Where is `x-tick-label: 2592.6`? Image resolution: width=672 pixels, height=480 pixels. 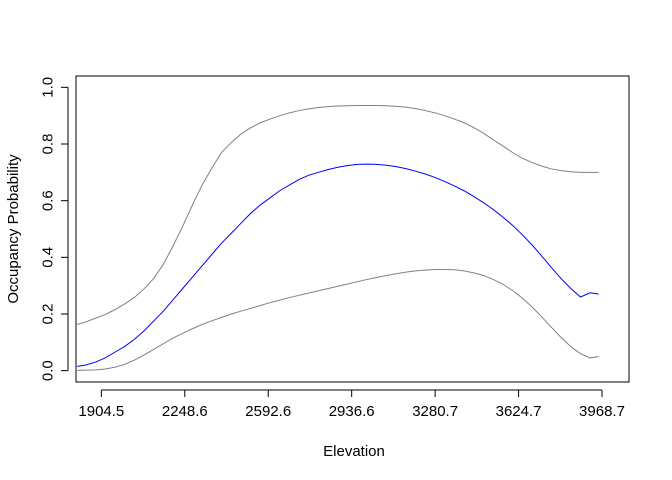
x-tick-label: 2592.6 is located at coordinates (268, 411).